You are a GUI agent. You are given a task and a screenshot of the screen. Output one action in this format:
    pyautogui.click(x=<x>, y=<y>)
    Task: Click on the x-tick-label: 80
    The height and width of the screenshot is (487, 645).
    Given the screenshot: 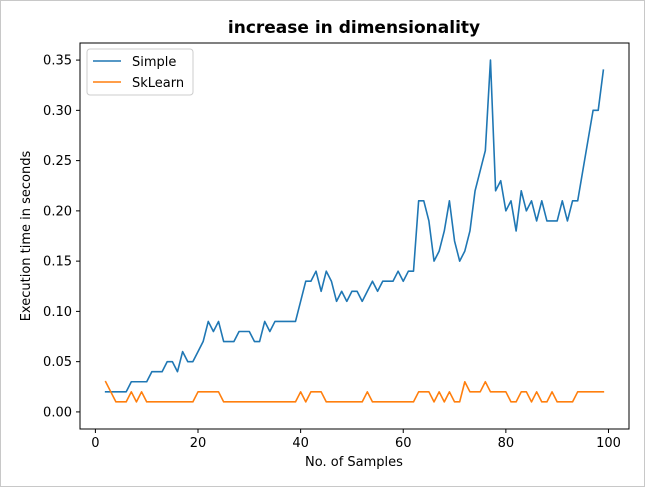 What is the action you would take?
    pyautogui.click(x=506, y=443)
    